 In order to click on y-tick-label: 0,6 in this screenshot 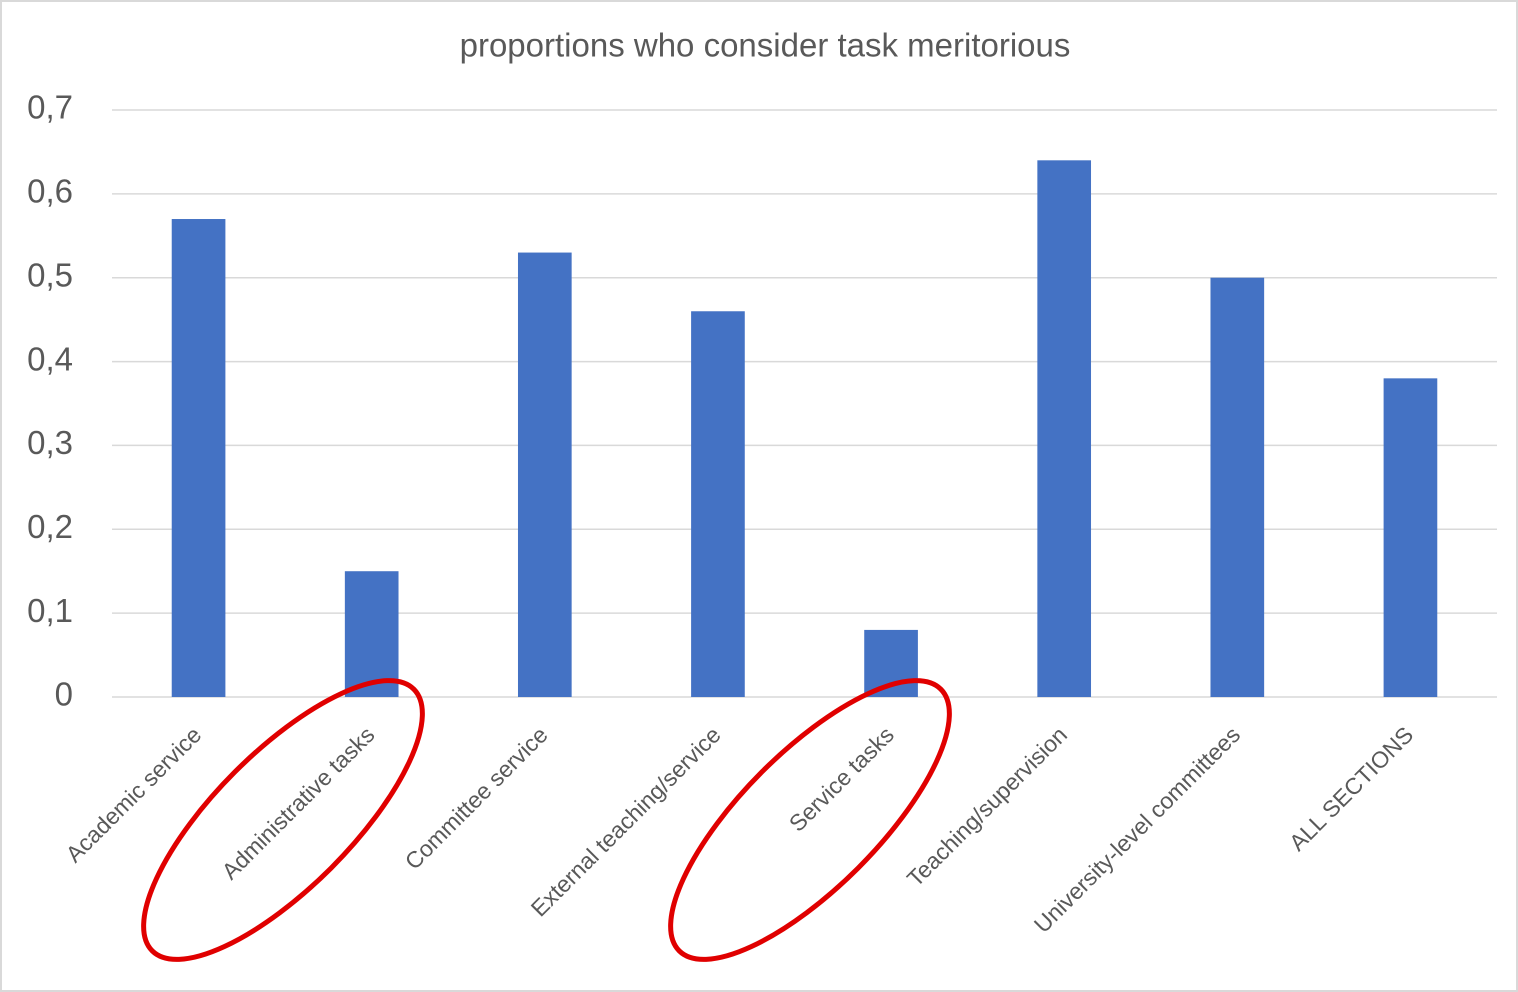, I will do `click(50, 191)`.